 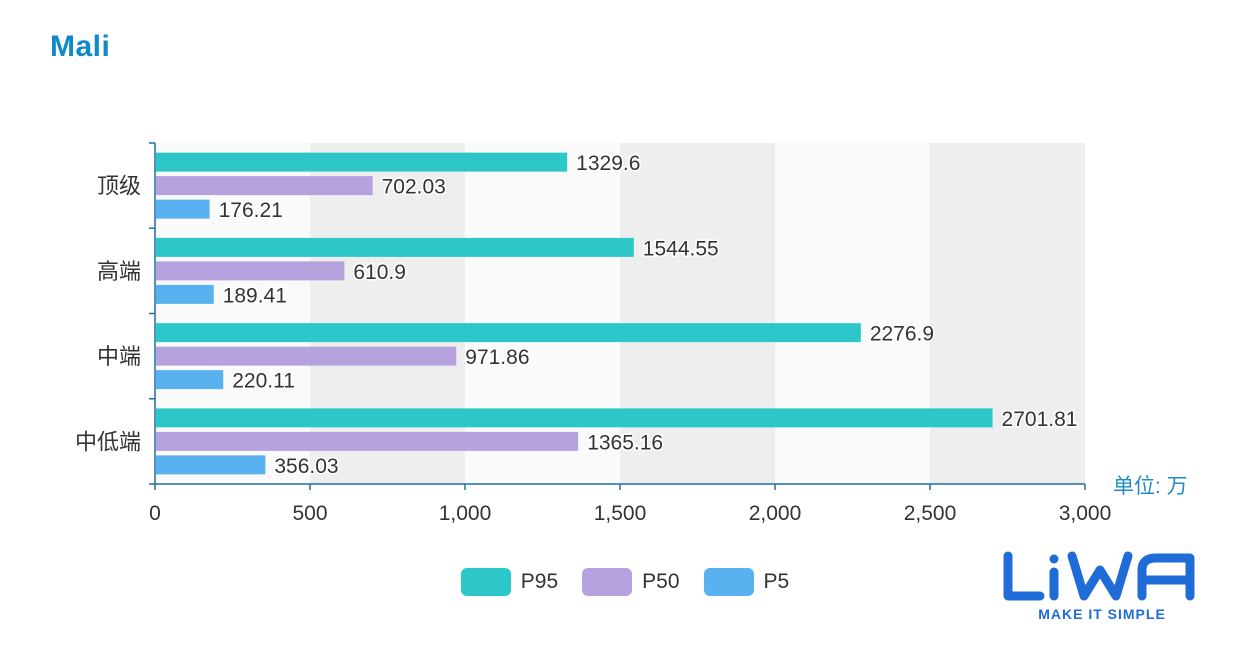 I want to click on x-tick-label: 1,500, so click(x=620, y=513).